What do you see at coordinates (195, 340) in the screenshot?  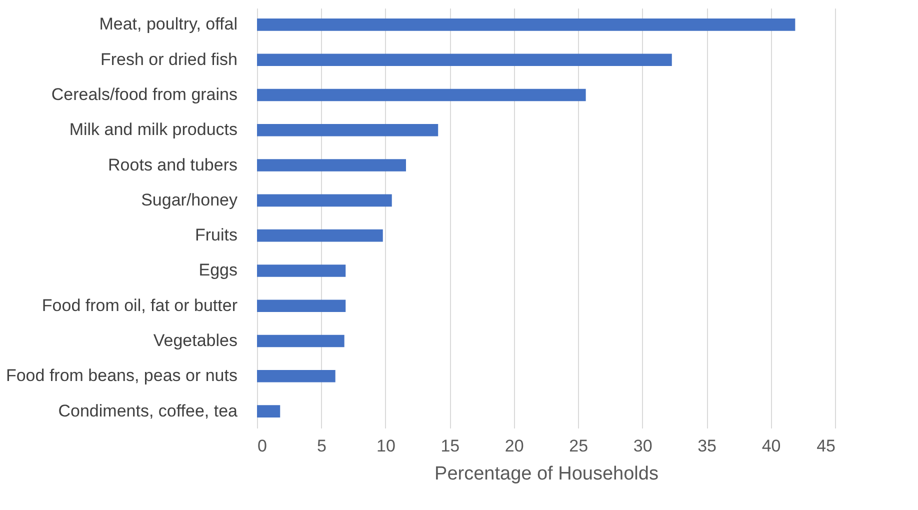 I see `y-tick-label: Vegetables` at bounding box center [195, 340].